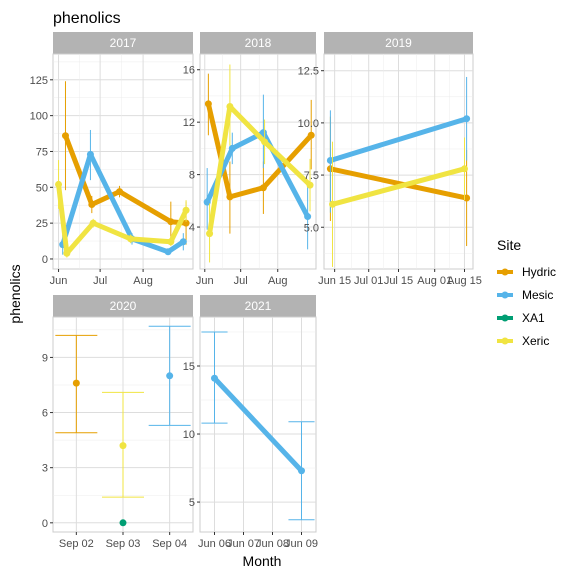  What do you see at coordinates (189, 71) in the screenshot?
I see `y-tick-label: 16` at bounding box center [189, 71].